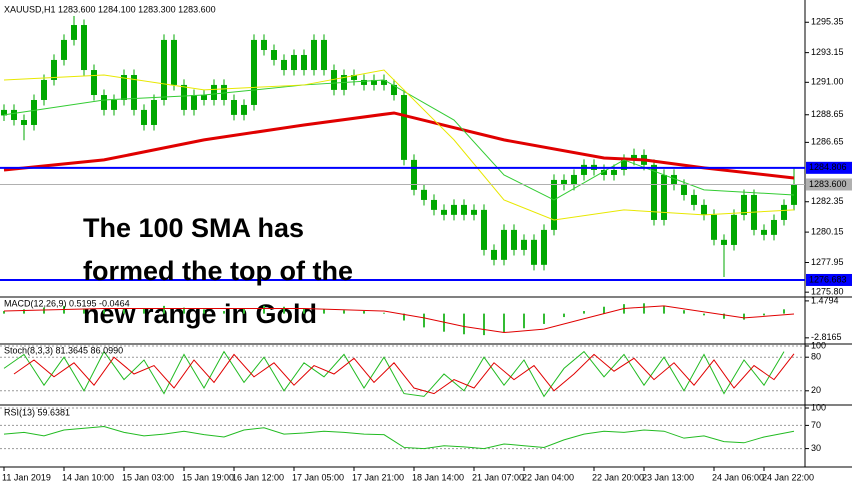 The image size is (852, 485). I want to click on x-tick-label: 18 Jan 14:00, so click(438, 477).